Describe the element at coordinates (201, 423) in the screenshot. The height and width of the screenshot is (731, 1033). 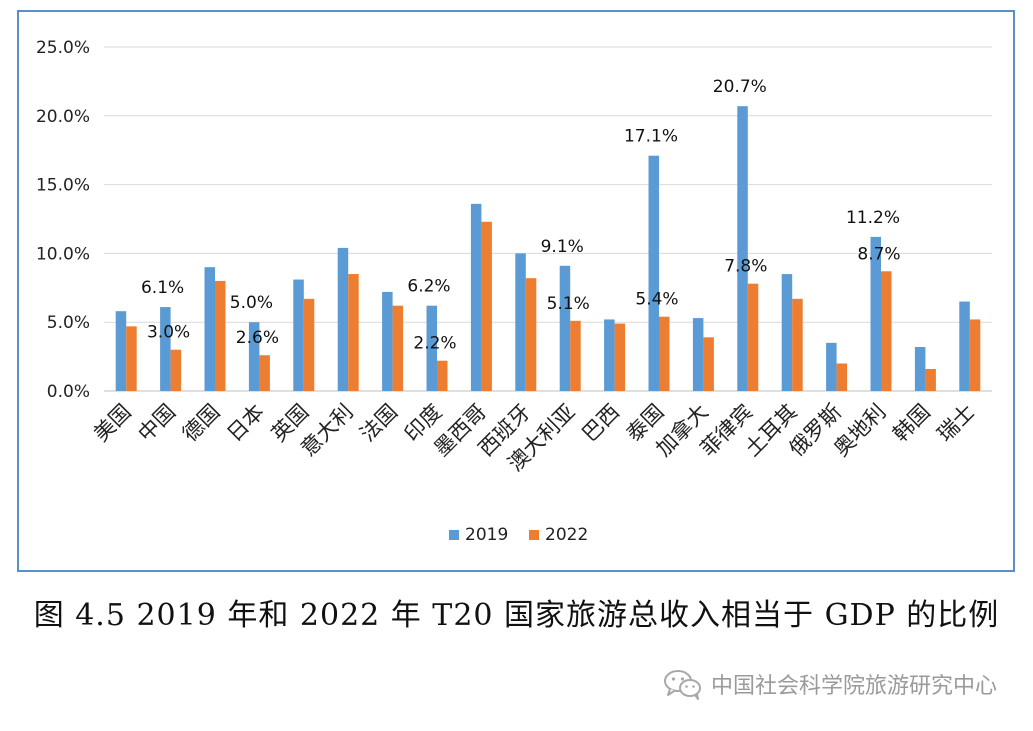
I see `x-tick-label: 德国` at that location.